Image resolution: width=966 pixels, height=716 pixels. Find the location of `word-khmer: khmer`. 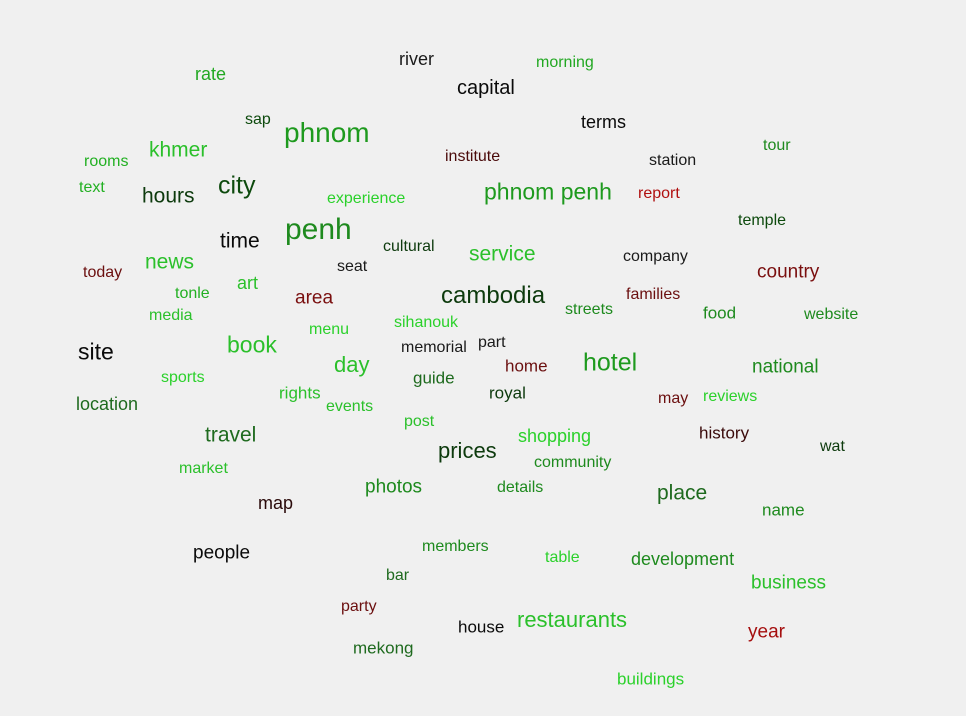

word-khmer: khmer is located at coordinates (178, 150).